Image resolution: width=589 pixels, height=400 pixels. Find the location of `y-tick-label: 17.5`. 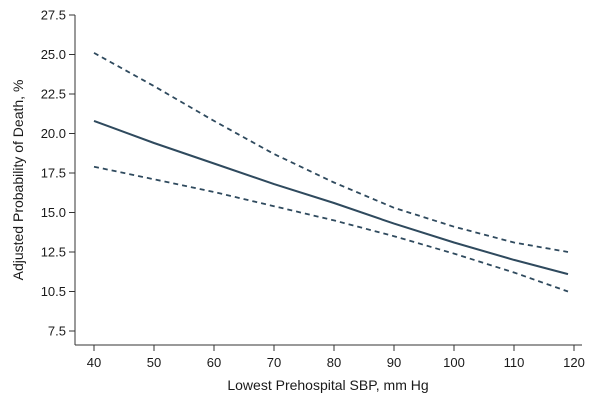

y-tick-label: 17.5 is located at coordinates (53, 173).